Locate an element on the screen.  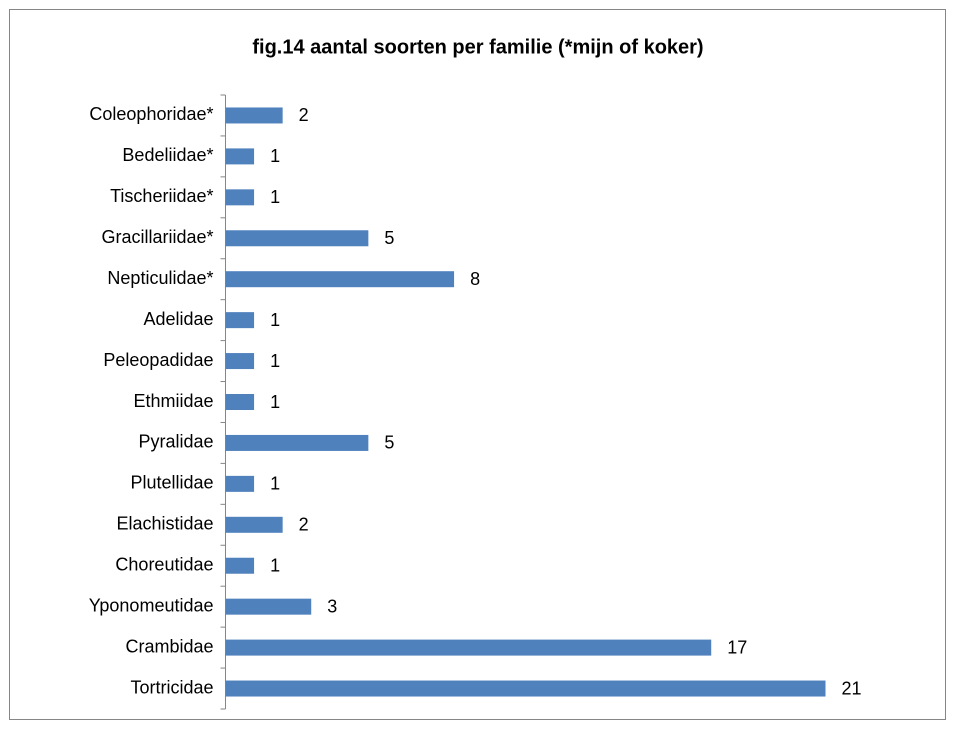
data-label: 21 is located at coordinates (852, 688).